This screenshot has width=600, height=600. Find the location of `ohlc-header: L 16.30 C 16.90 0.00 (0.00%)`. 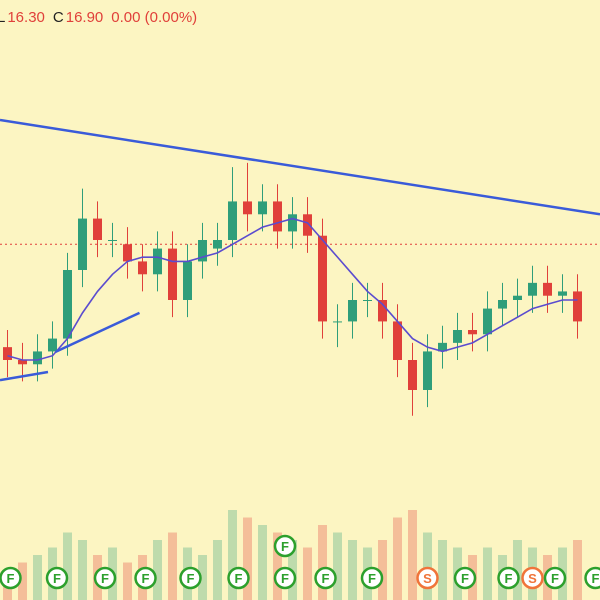

ohlc-header: L 16.30 C 16.90 0.00 (0.00%) is located at coordinates (102, 17).